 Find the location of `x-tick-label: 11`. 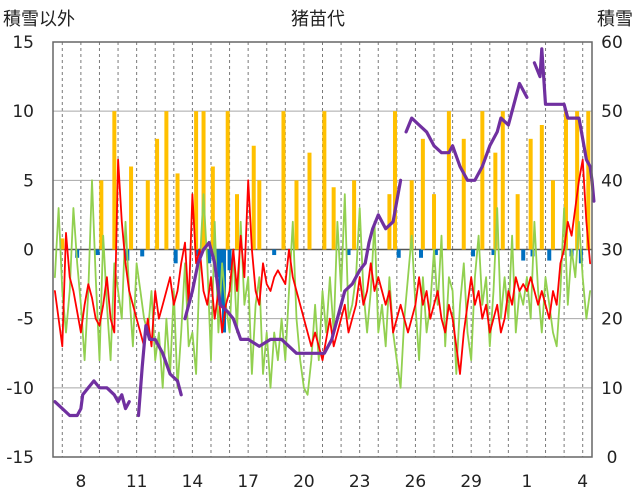

x-tick-label: 11 is located at coordinates (137, 482).